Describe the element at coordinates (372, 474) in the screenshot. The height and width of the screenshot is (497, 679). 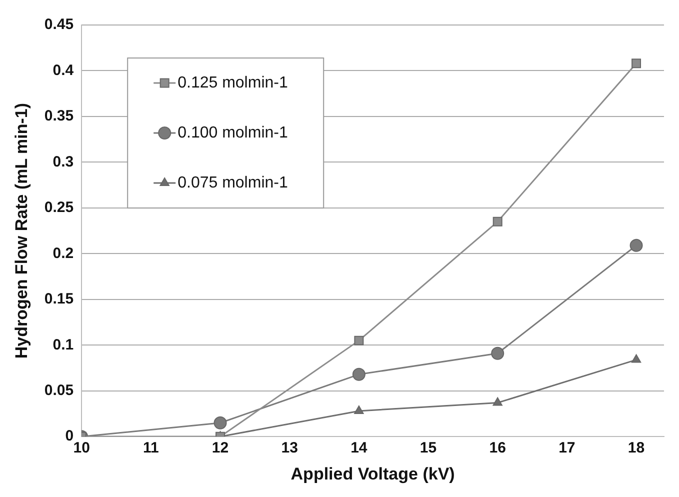
I see `x-axis-title: Applied Voltage (kV)` at that location.